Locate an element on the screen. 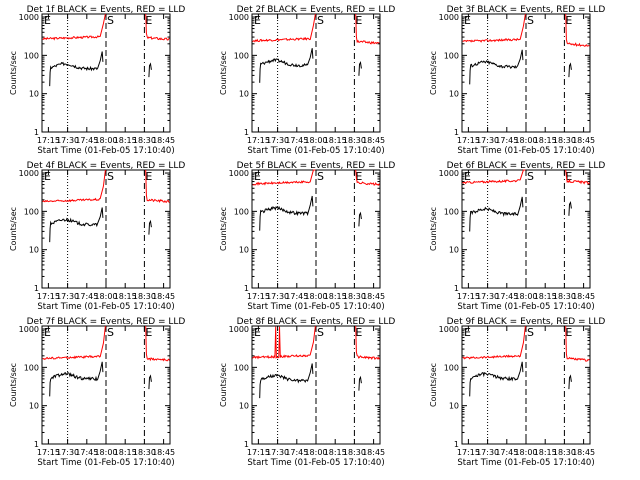 The height and width of the screenshot is (480, 640). panel-title: Det 2f BLACK = Events, RED = LLD is located at coordinates (316, 10).